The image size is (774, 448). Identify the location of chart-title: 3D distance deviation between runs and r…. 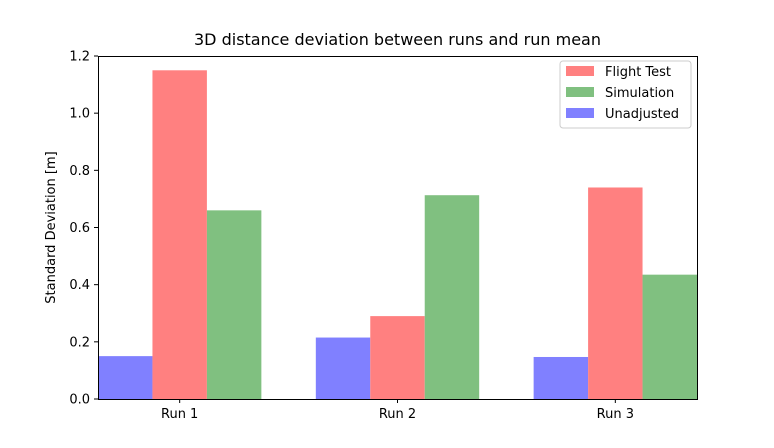
(397, 39).